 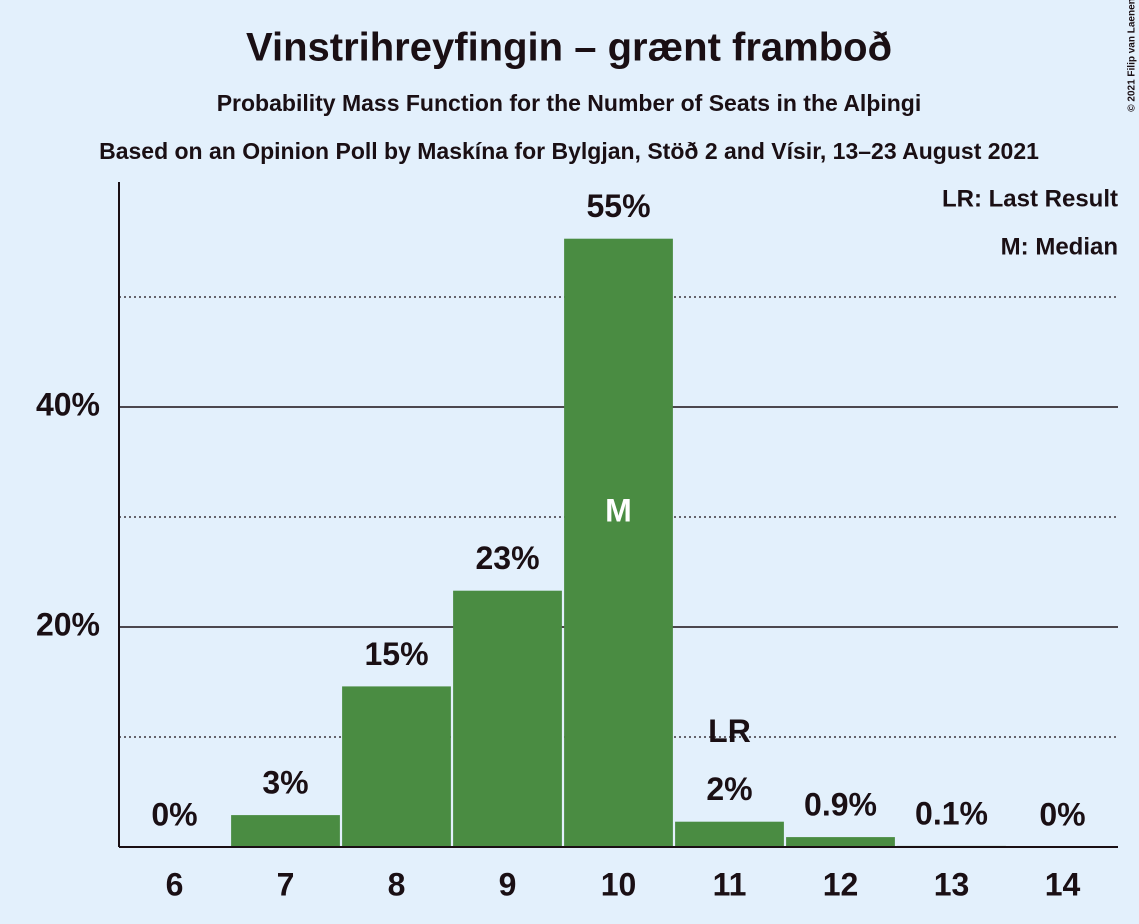 I want to click on x-tick-label: 11, so click(x=730, y=884).